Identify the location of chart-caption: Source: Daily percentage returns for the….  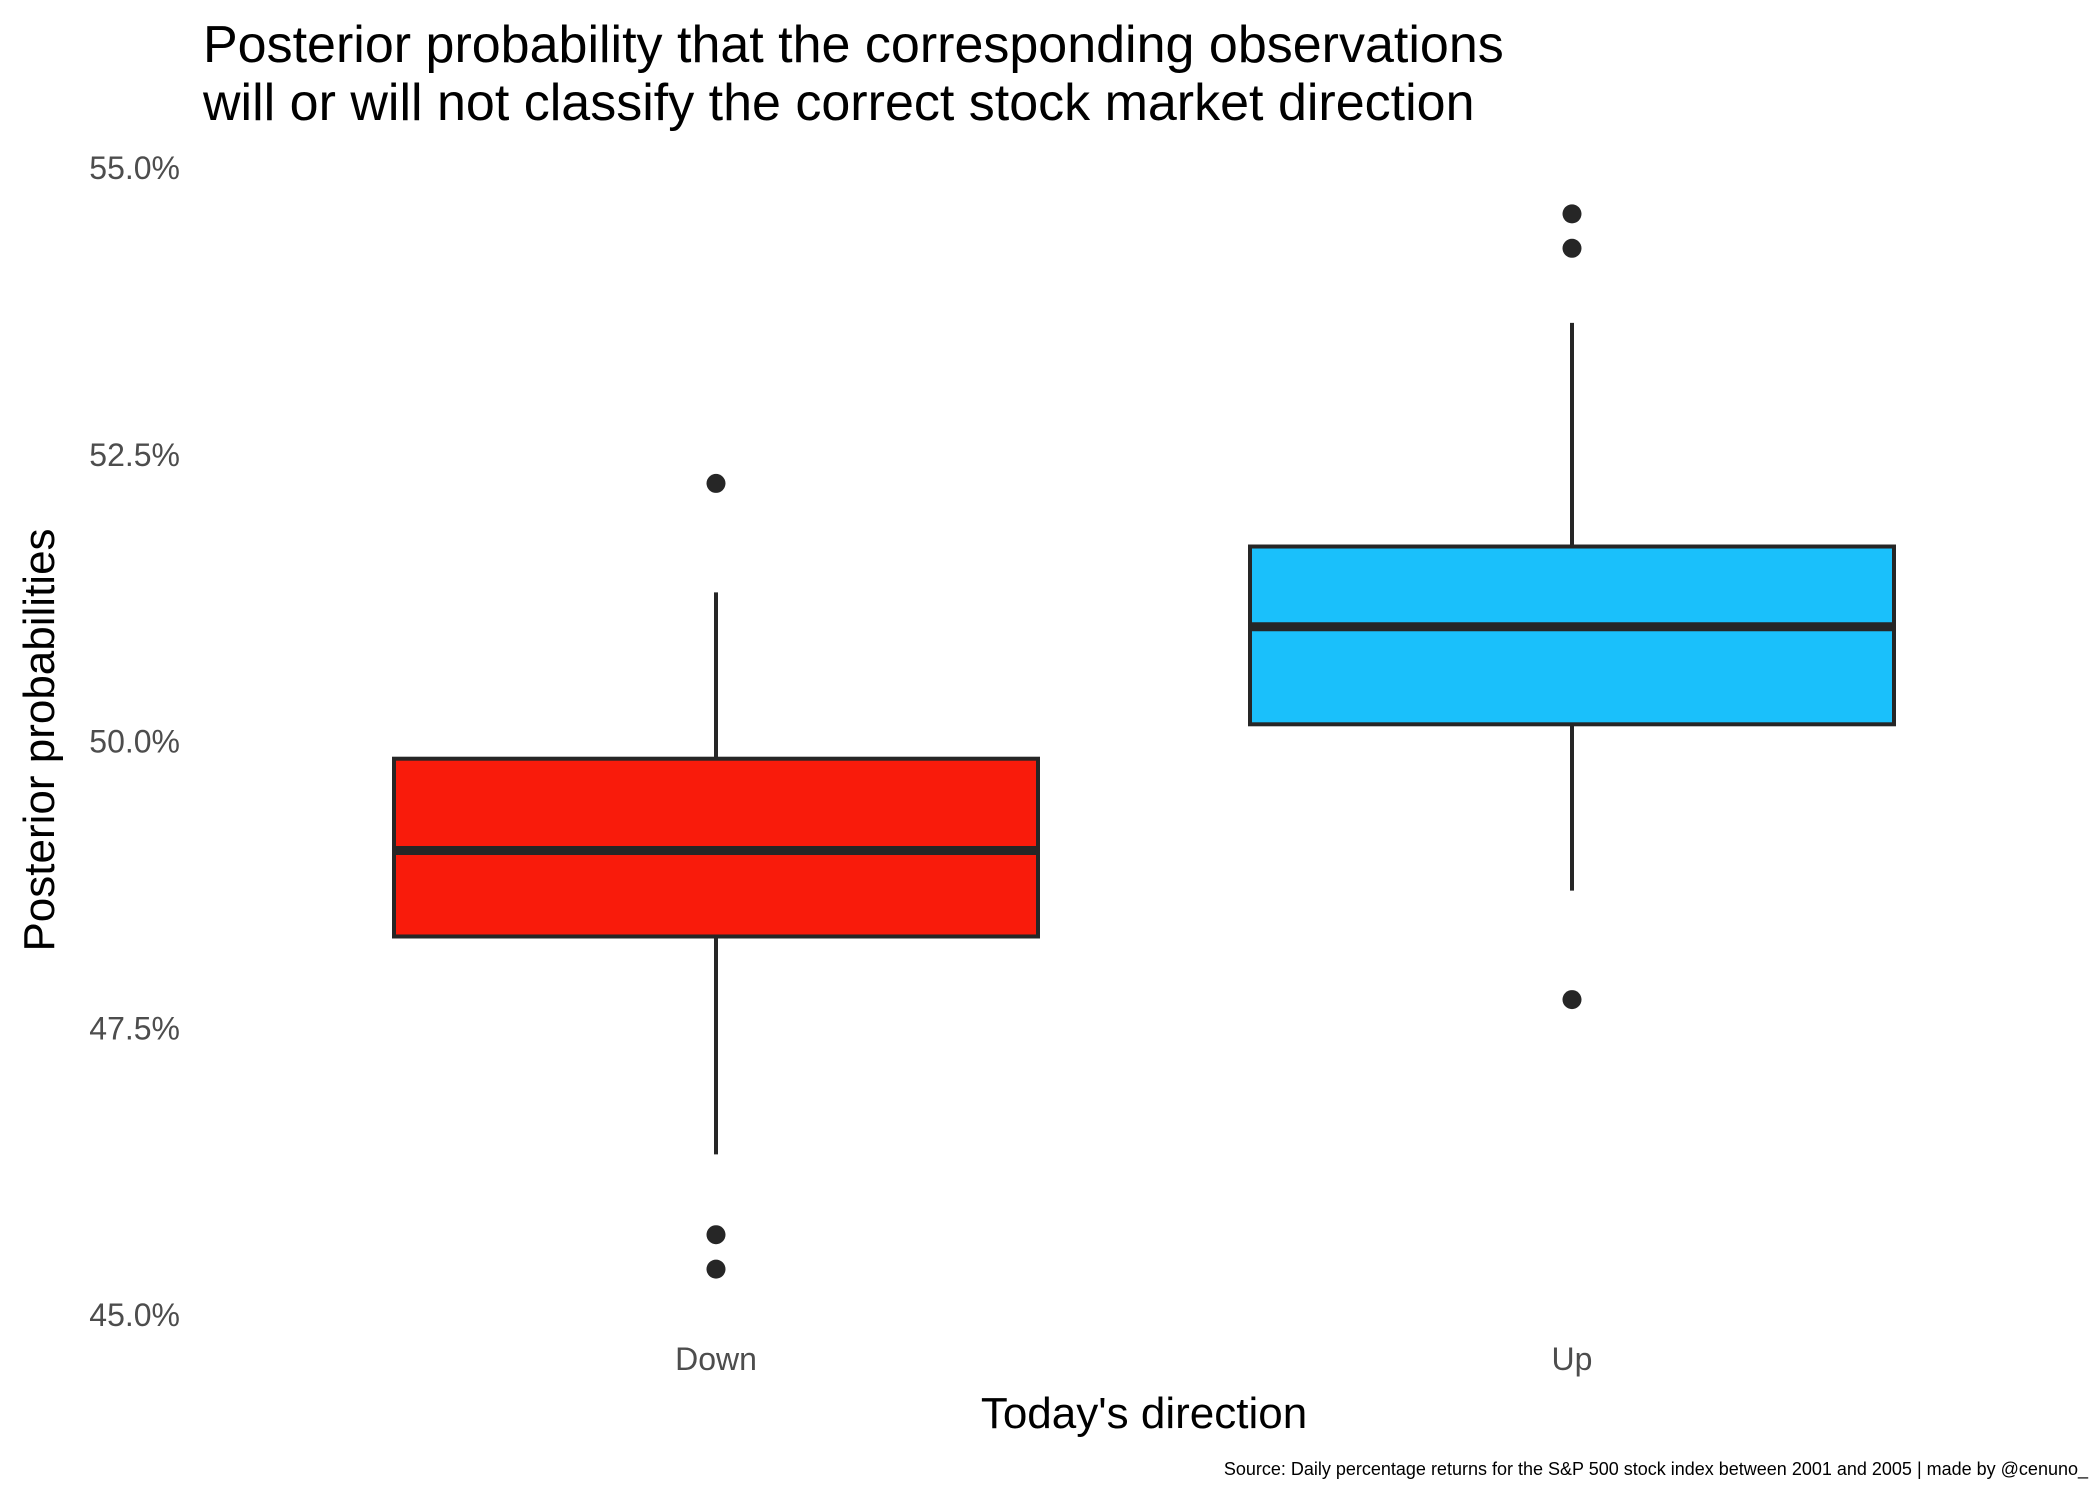
(1656, 1469).